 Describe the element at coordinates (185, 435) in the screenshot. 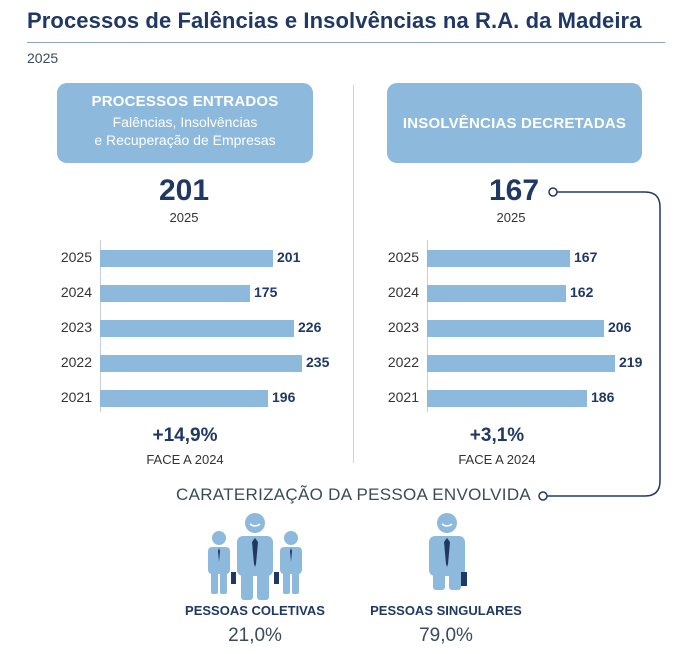

I see `processos-entrados-change: +14,9%` at that location.